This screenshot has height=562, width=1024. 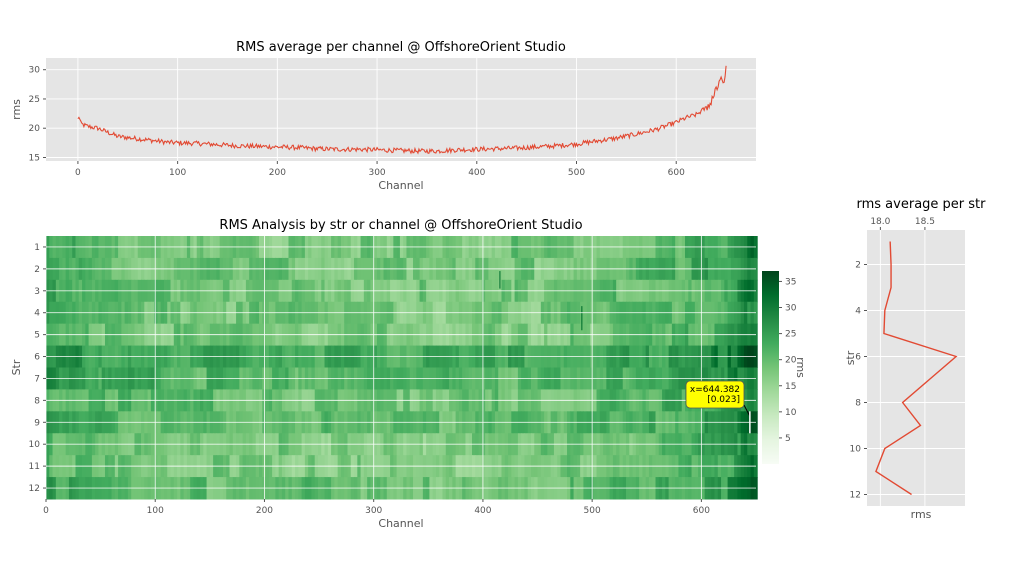 I want to click on heatmap-x-tick-label: 100, so click(x=155, y=511).